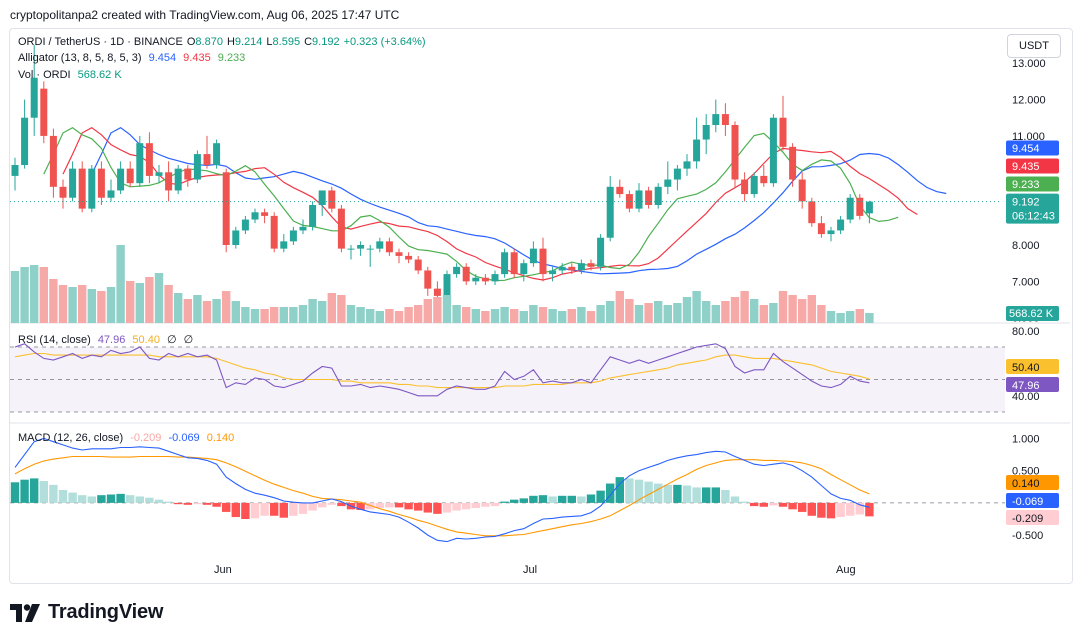 Image resolution: width=1080 pixels, height=643 pixels. Describe the element at coordinates (1032, 384) in the screenshot. I see `rsi-badge` at that location.